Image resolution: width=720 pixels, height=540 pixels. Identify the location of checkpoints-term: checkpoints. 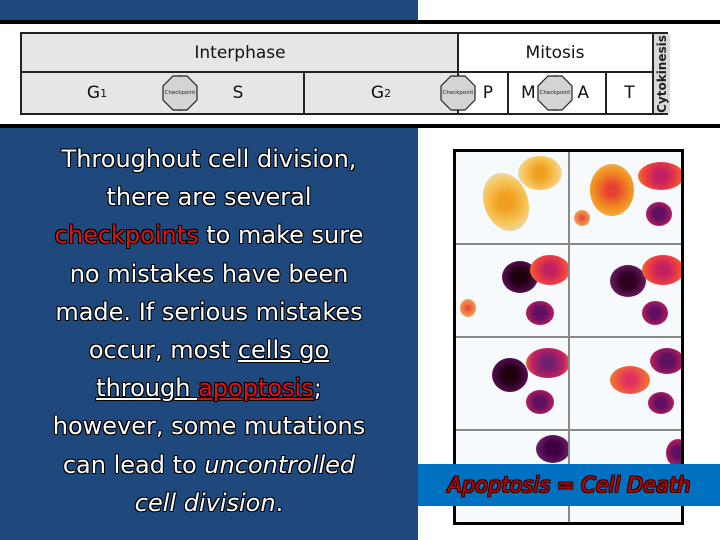
(126, 235).